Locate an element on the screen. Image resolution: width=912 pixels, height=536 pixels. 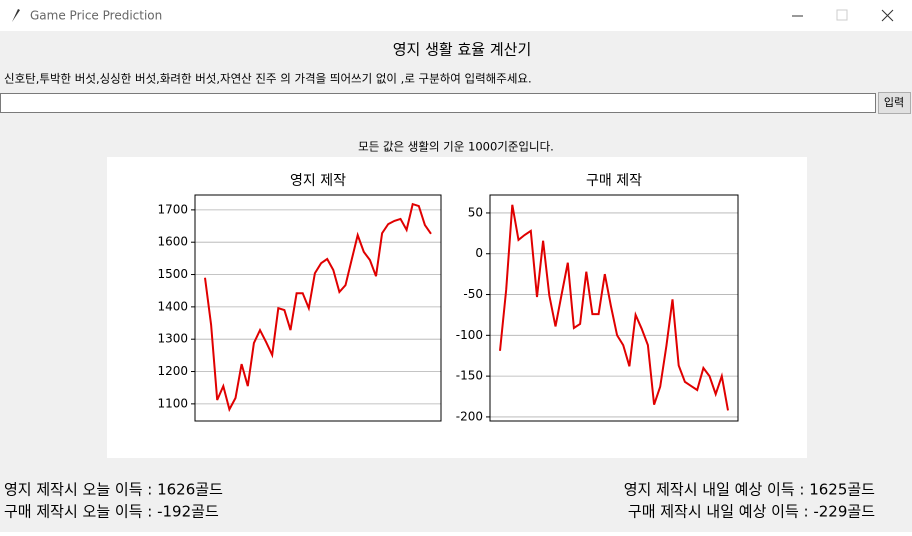
note: 모든 값은 생활의 기운 1000기준입니다. is located at coordinates (456, 147).